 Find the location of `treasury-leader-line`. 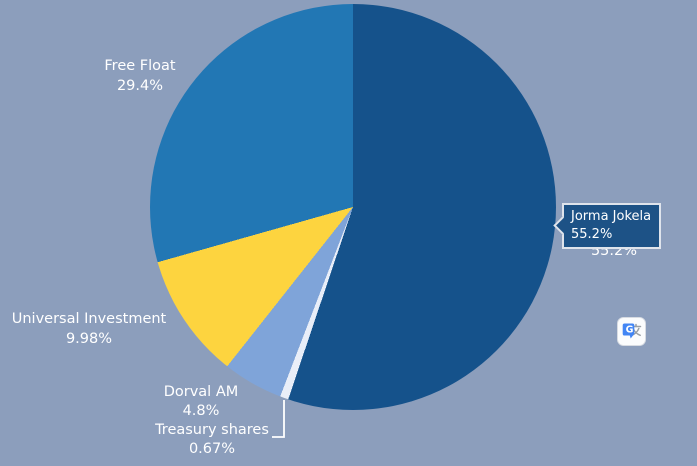

treasury-leader-line is located at coordinates (278, 419).